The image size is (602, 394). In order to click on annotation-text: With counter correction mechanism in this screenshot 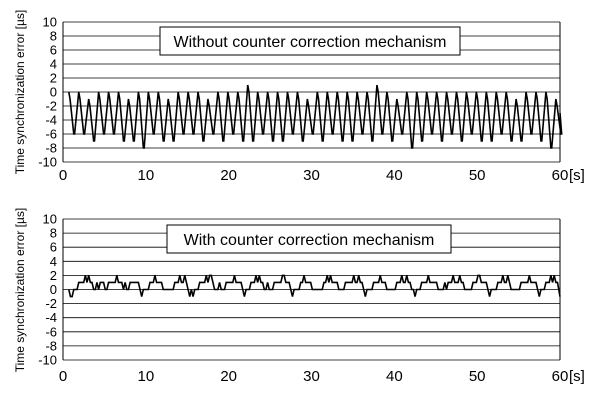, I will do `click(309, 240)`.